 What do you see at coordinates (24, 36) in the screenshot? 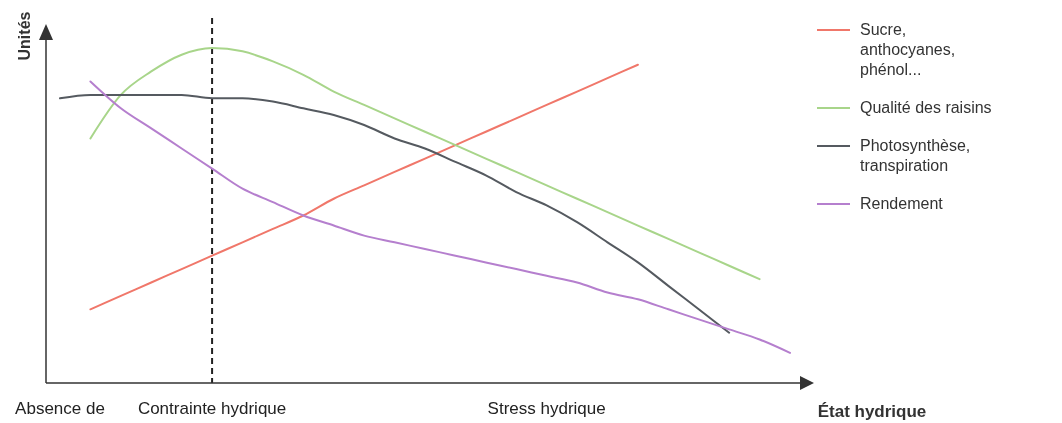
I see `y-axis-title: Unités` at bounding box center [24, 36].